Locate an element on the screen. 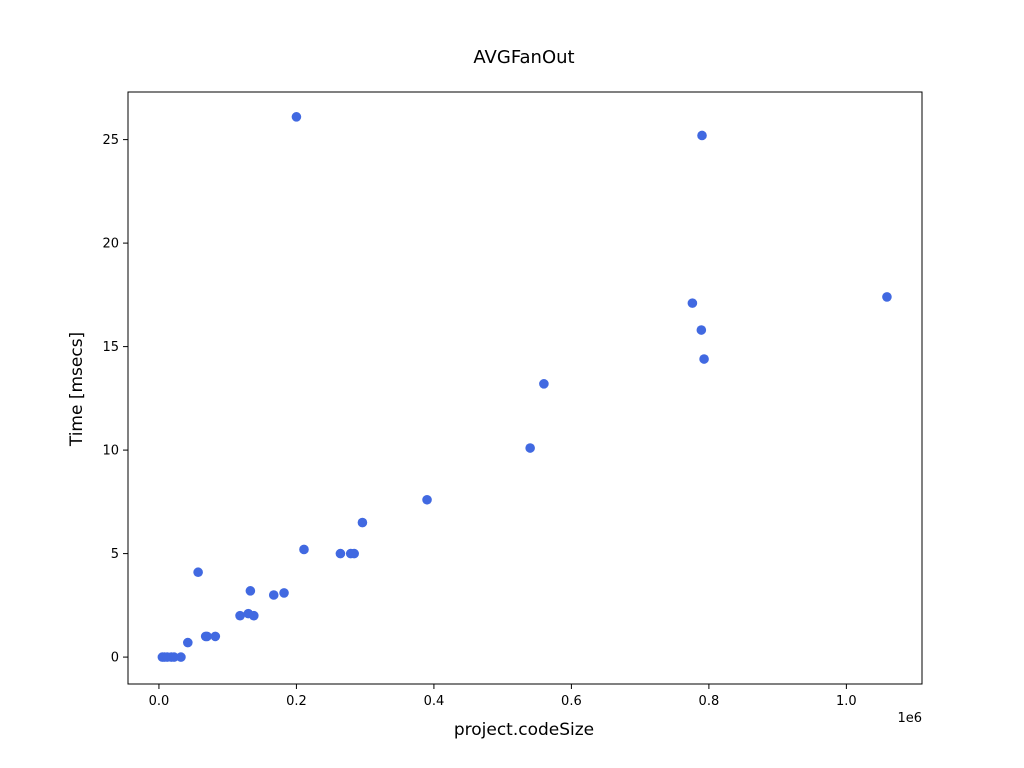 This screenshot has height=768, width=1024. y-axis: 0 5 10 15 20 25 is located at coordinates (115, 399).